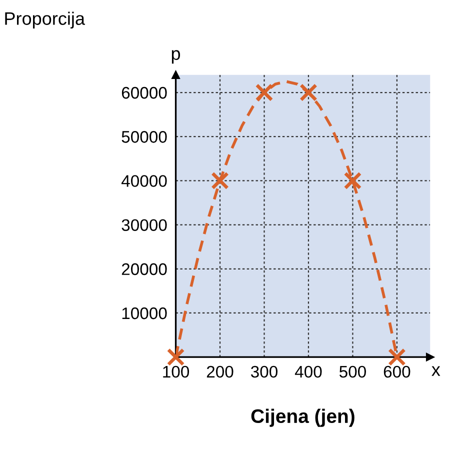 The width and height of the screenshot is (465, 468). Describe the element at coordinates (302, 417) in the screenshot. I see `x-axis-title: Cijena (jen)` at that location.